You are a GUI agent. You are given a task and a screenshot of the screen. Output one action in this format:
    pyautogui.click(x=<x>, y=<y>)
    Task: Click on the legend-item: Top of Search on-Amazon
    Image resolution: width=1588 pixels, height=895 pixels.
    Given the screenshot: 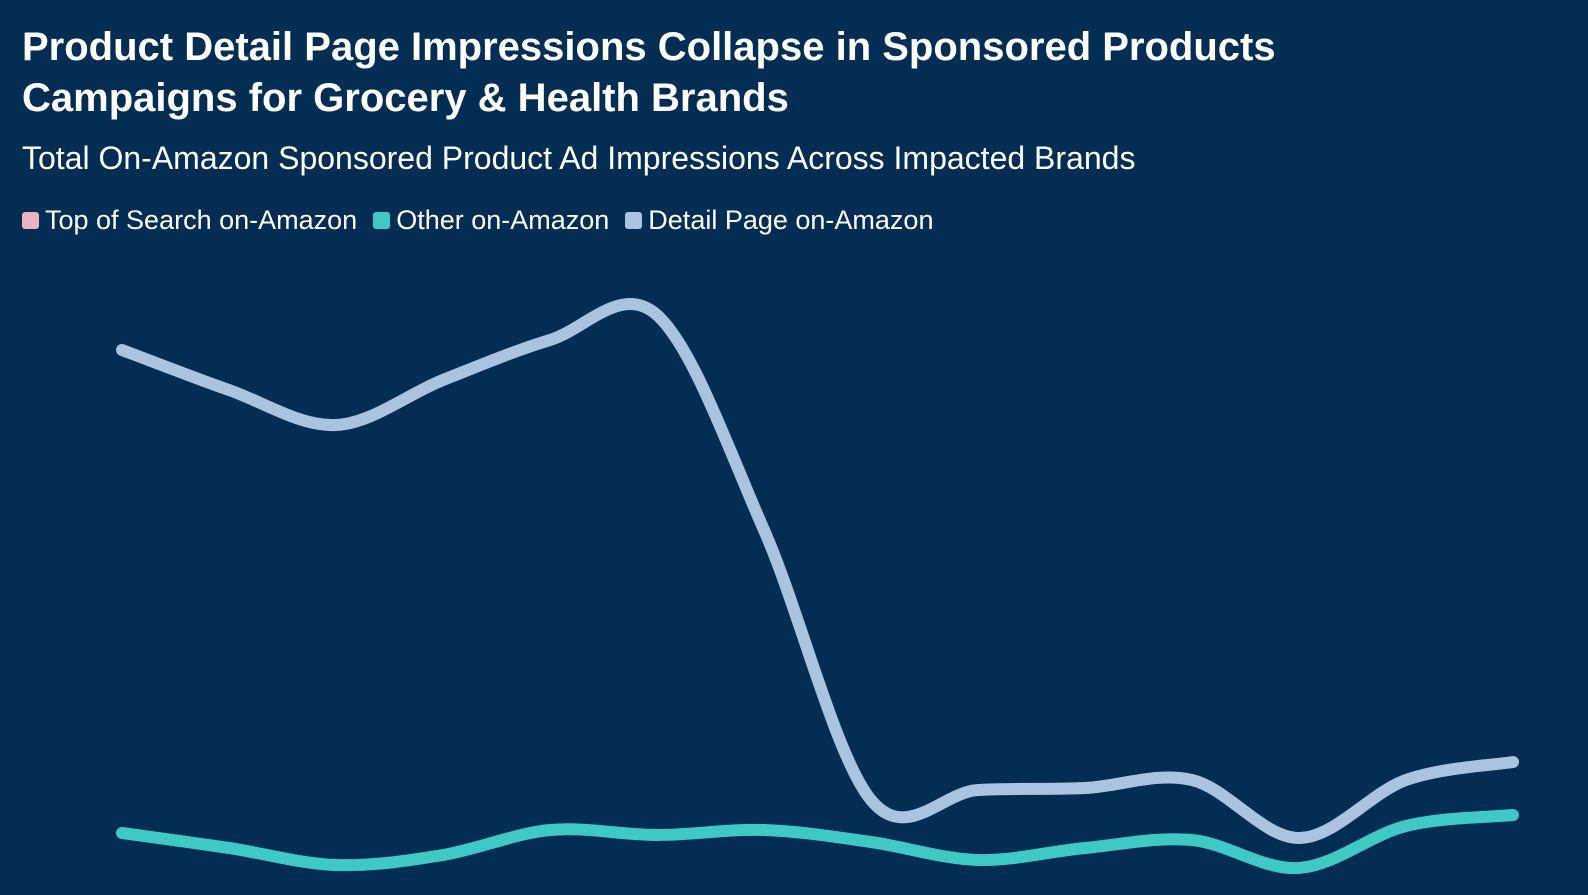 What is the action you would take?
    pyautogui.click(x=189, y=220)
    